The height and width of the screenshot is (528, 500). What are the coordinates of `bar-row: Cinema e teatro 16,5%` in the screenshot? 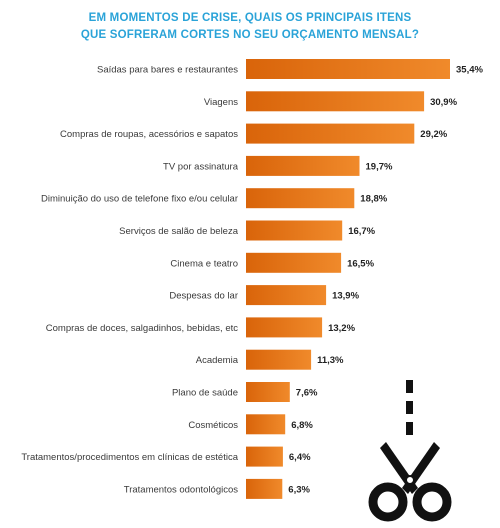 It's located at (272, 262).